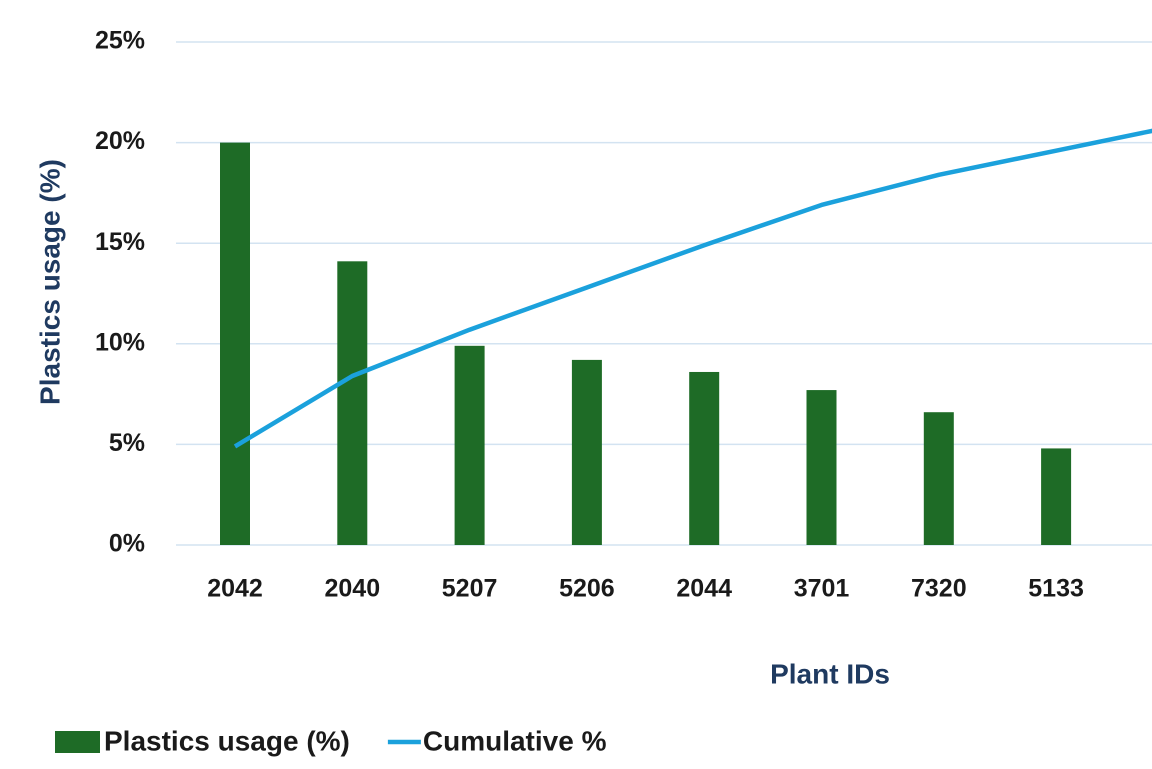 Image resolution: width=1152 pixels, height=769 pixels. Describe the element at coordinates (830, 673) in the screenshot. I see `x-axis-title: Plant IDs` at that location.